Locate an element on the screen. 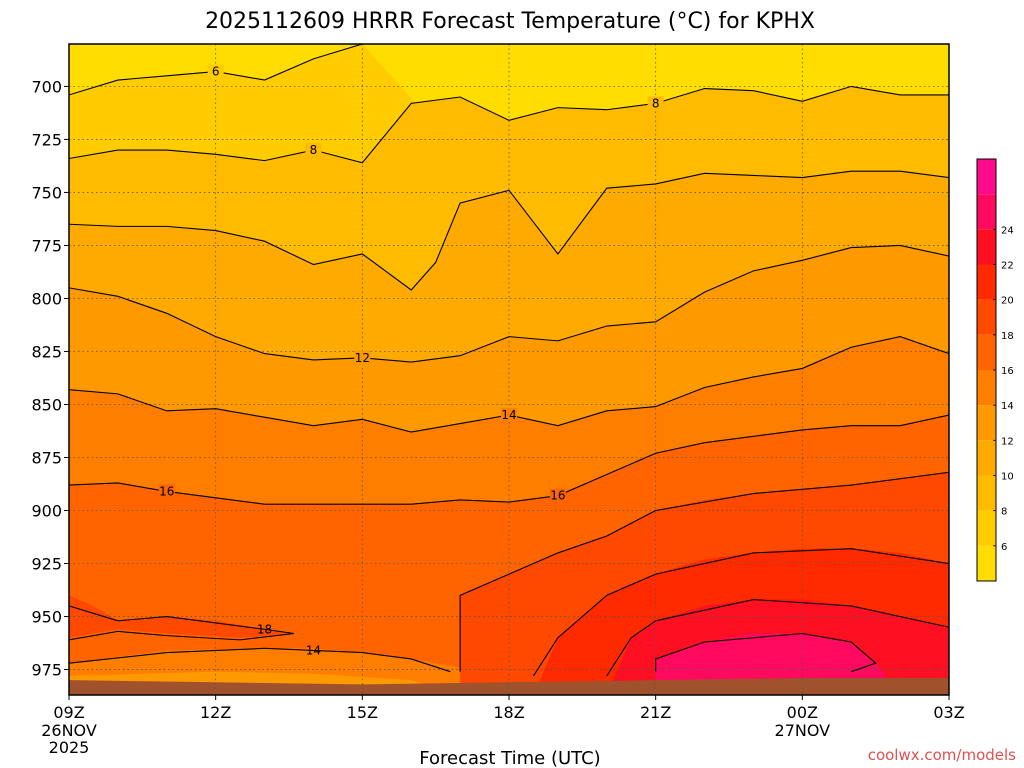 The image size is (1024, 768). y-tick-label: 700 is located at coordinates (46, 86).